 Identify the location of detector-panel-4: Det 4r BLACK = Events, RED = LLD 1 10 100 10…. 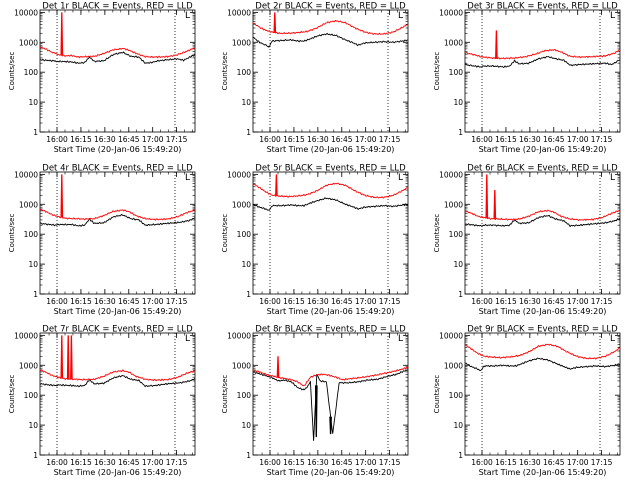
(102, 240).